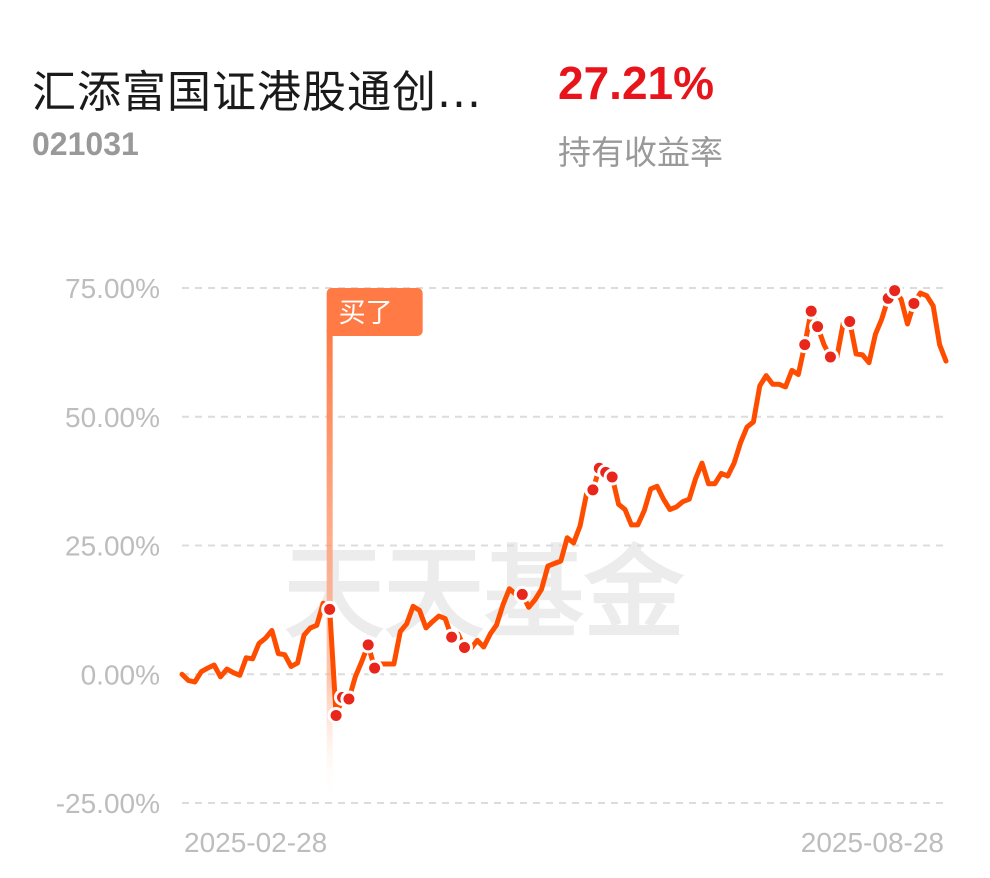 The height and width of the screenshot is (878, 990). I want to click on y-tick-label: -25.00%, so click(108, 803).